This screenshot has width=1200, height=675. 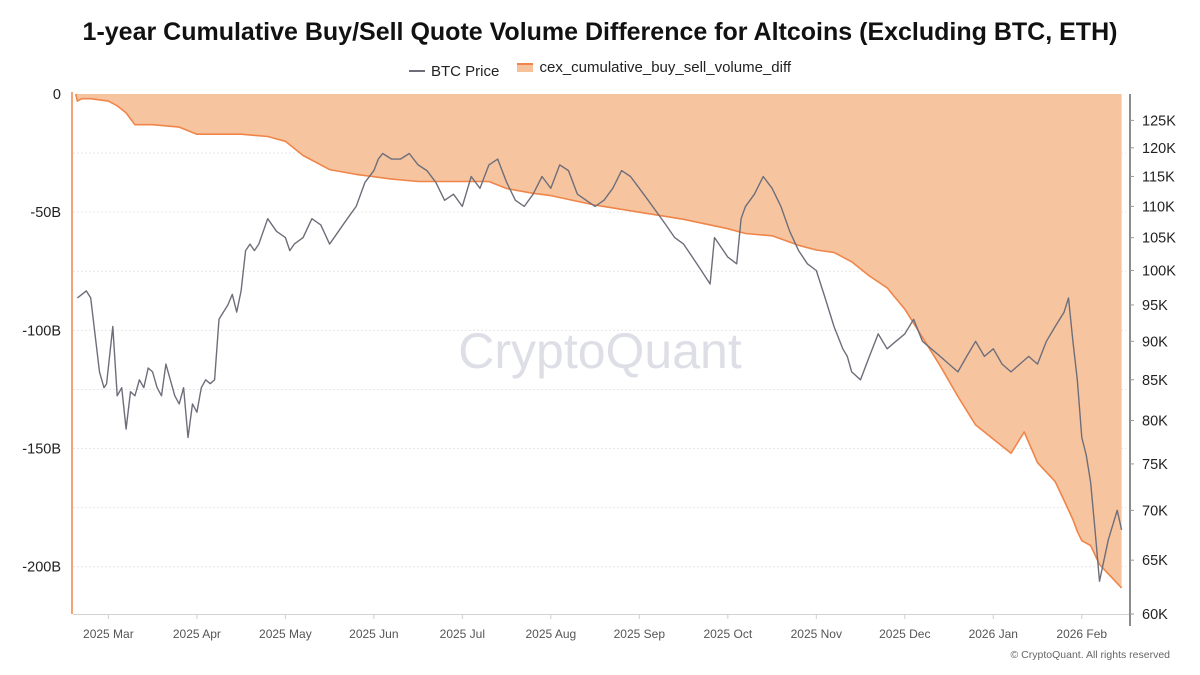 I want to click on left-tick-label: -150B, so click(x=41, y=450).